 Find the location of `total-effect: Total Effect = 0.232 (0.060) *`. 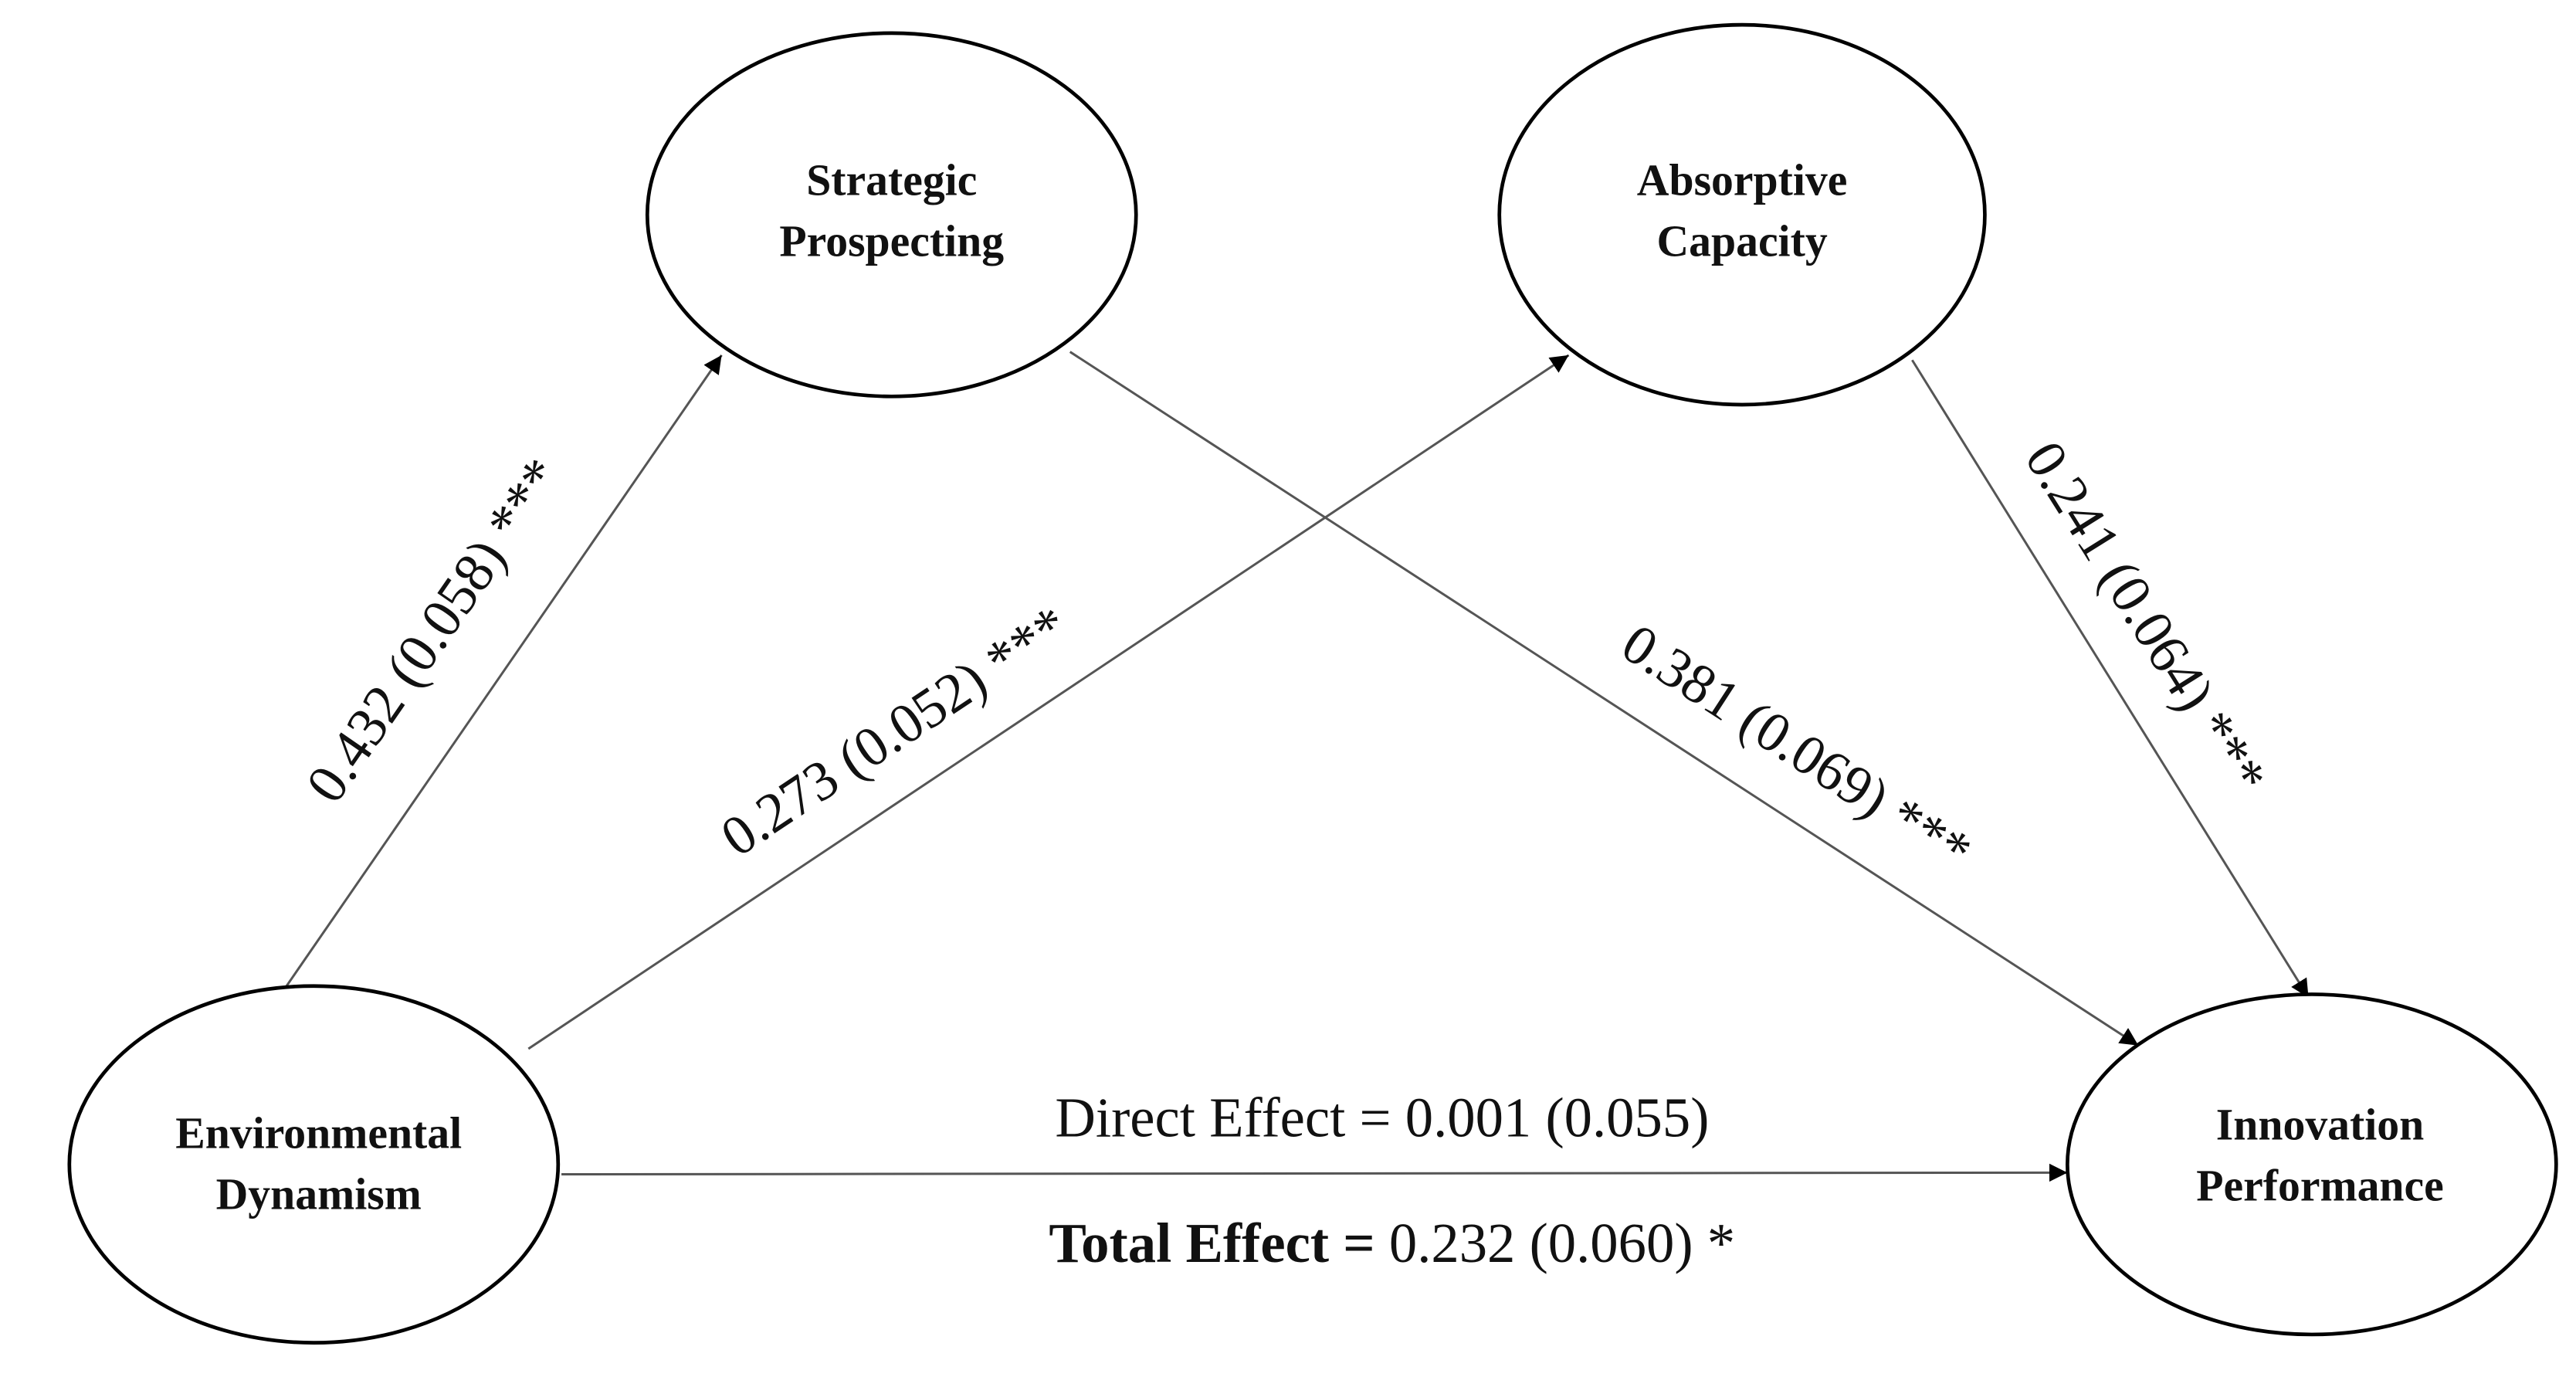

total-effect: Total Effect = 0.232 (0.060) * is located at coordinates (1392, 1243).